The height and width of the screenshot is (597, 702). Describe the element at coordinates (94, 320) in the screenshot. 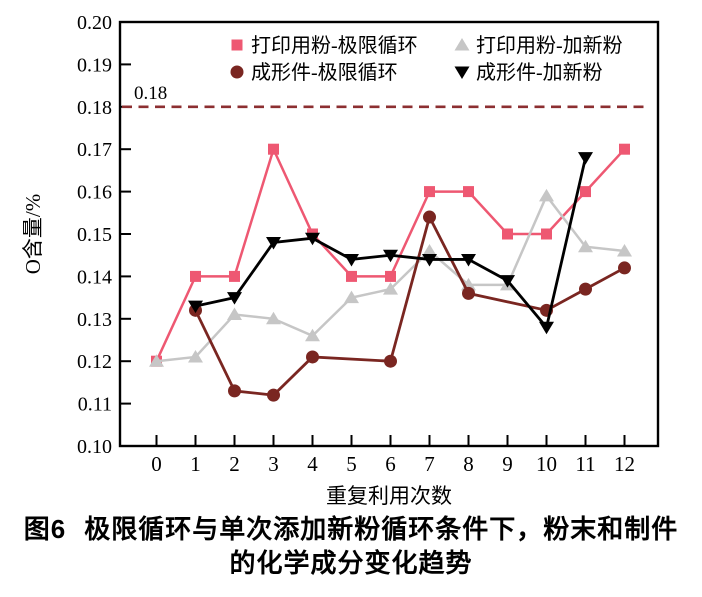

I see `y-tick-label: 0.13` at that location.